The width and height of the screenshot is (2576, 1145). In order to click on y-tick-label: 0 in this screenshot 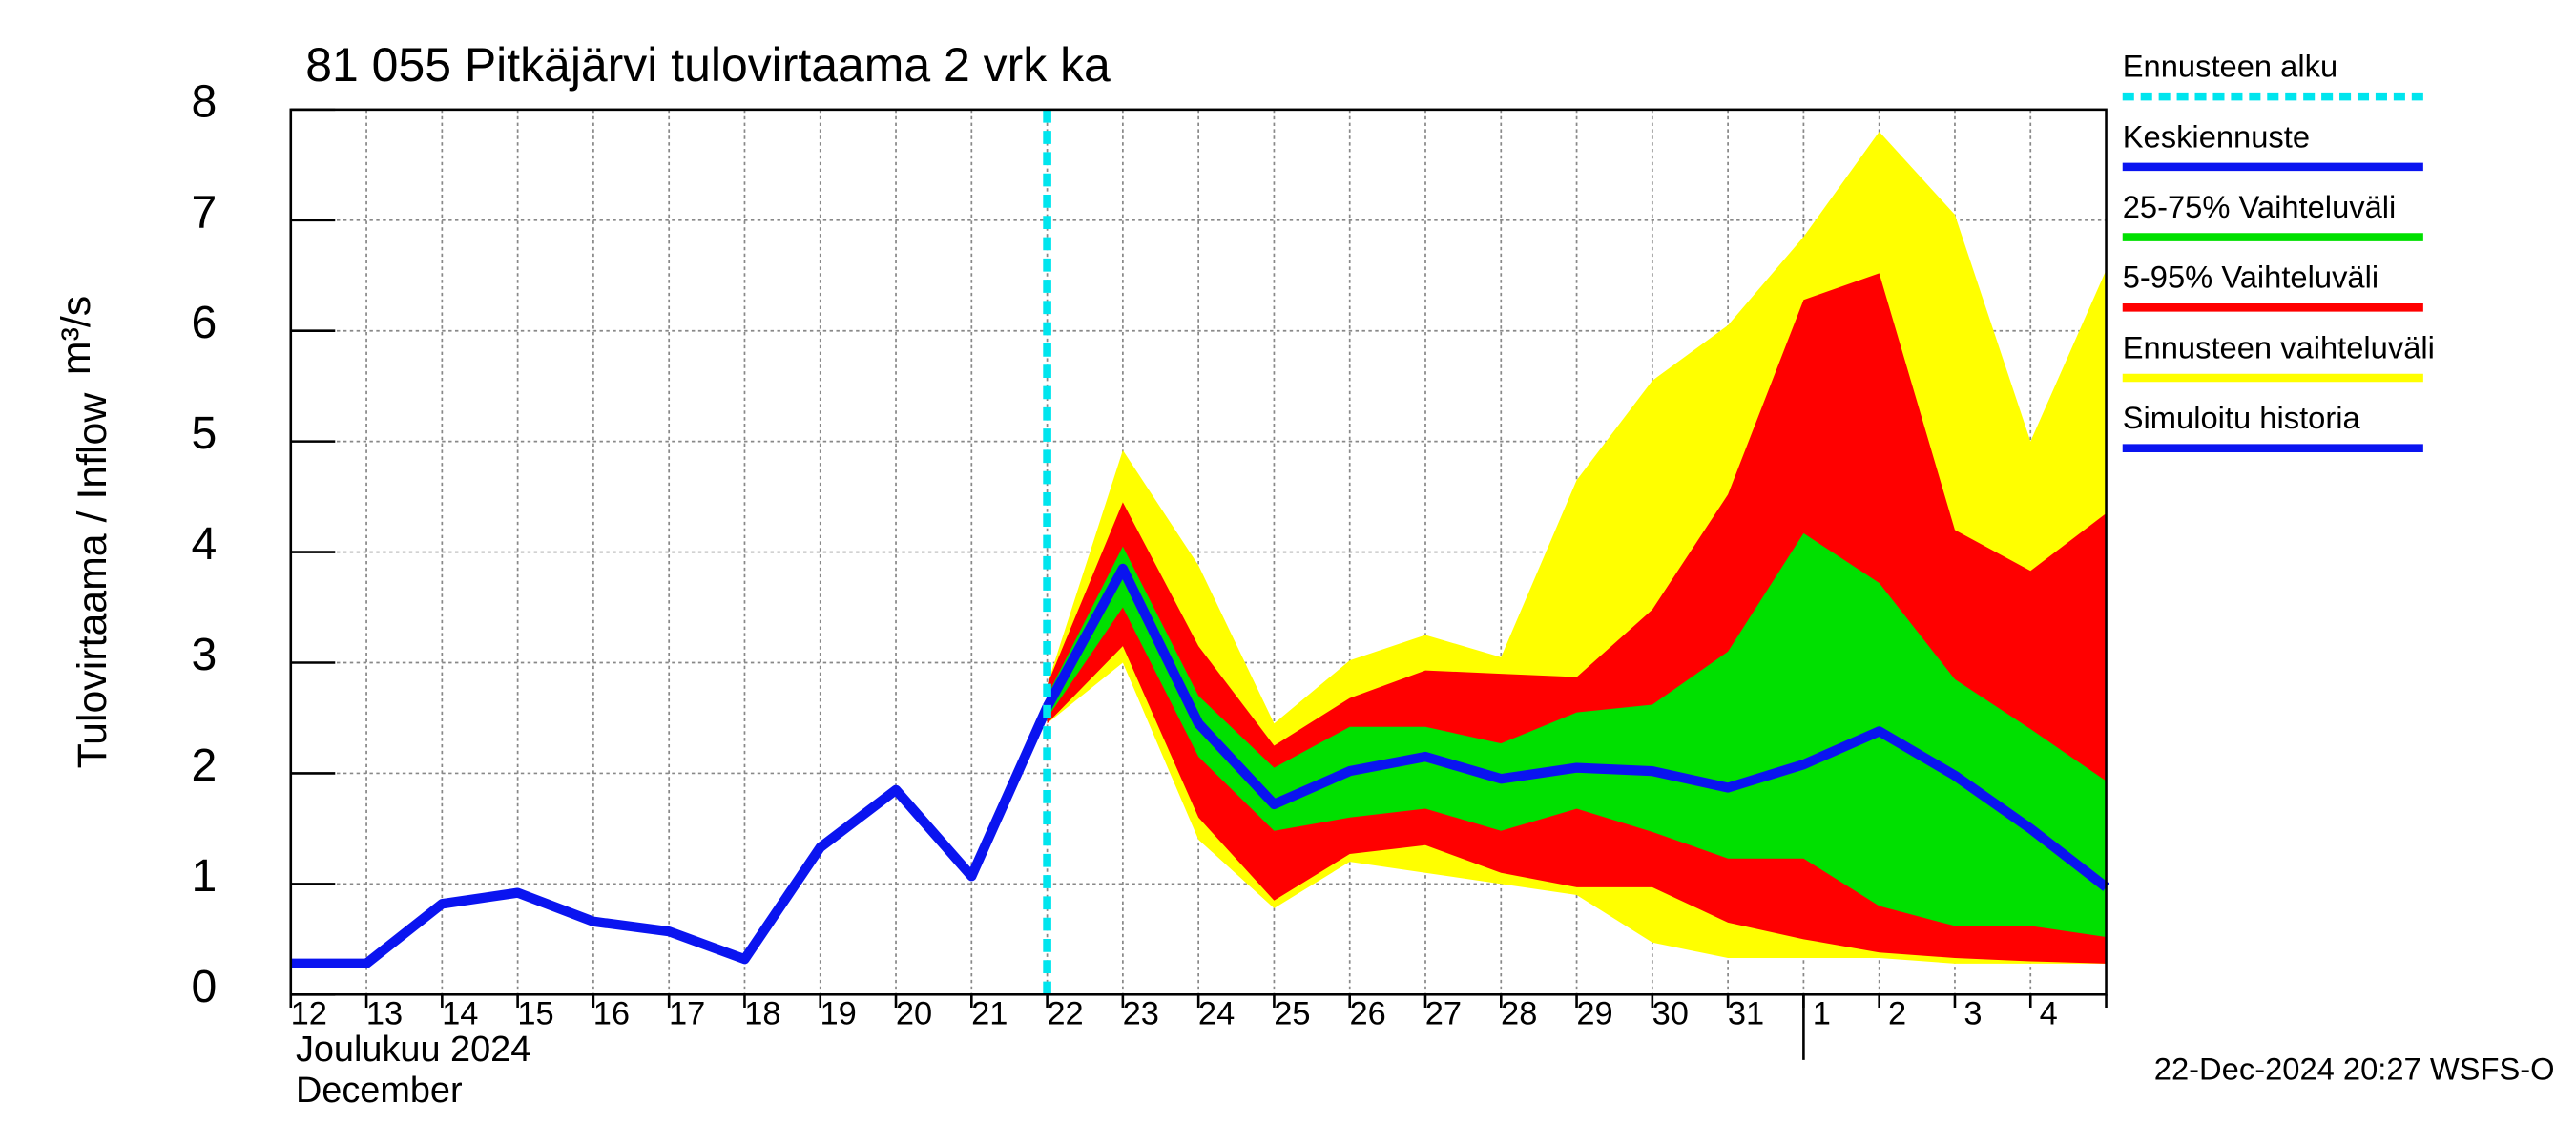, I will do `click(204, 987)`.